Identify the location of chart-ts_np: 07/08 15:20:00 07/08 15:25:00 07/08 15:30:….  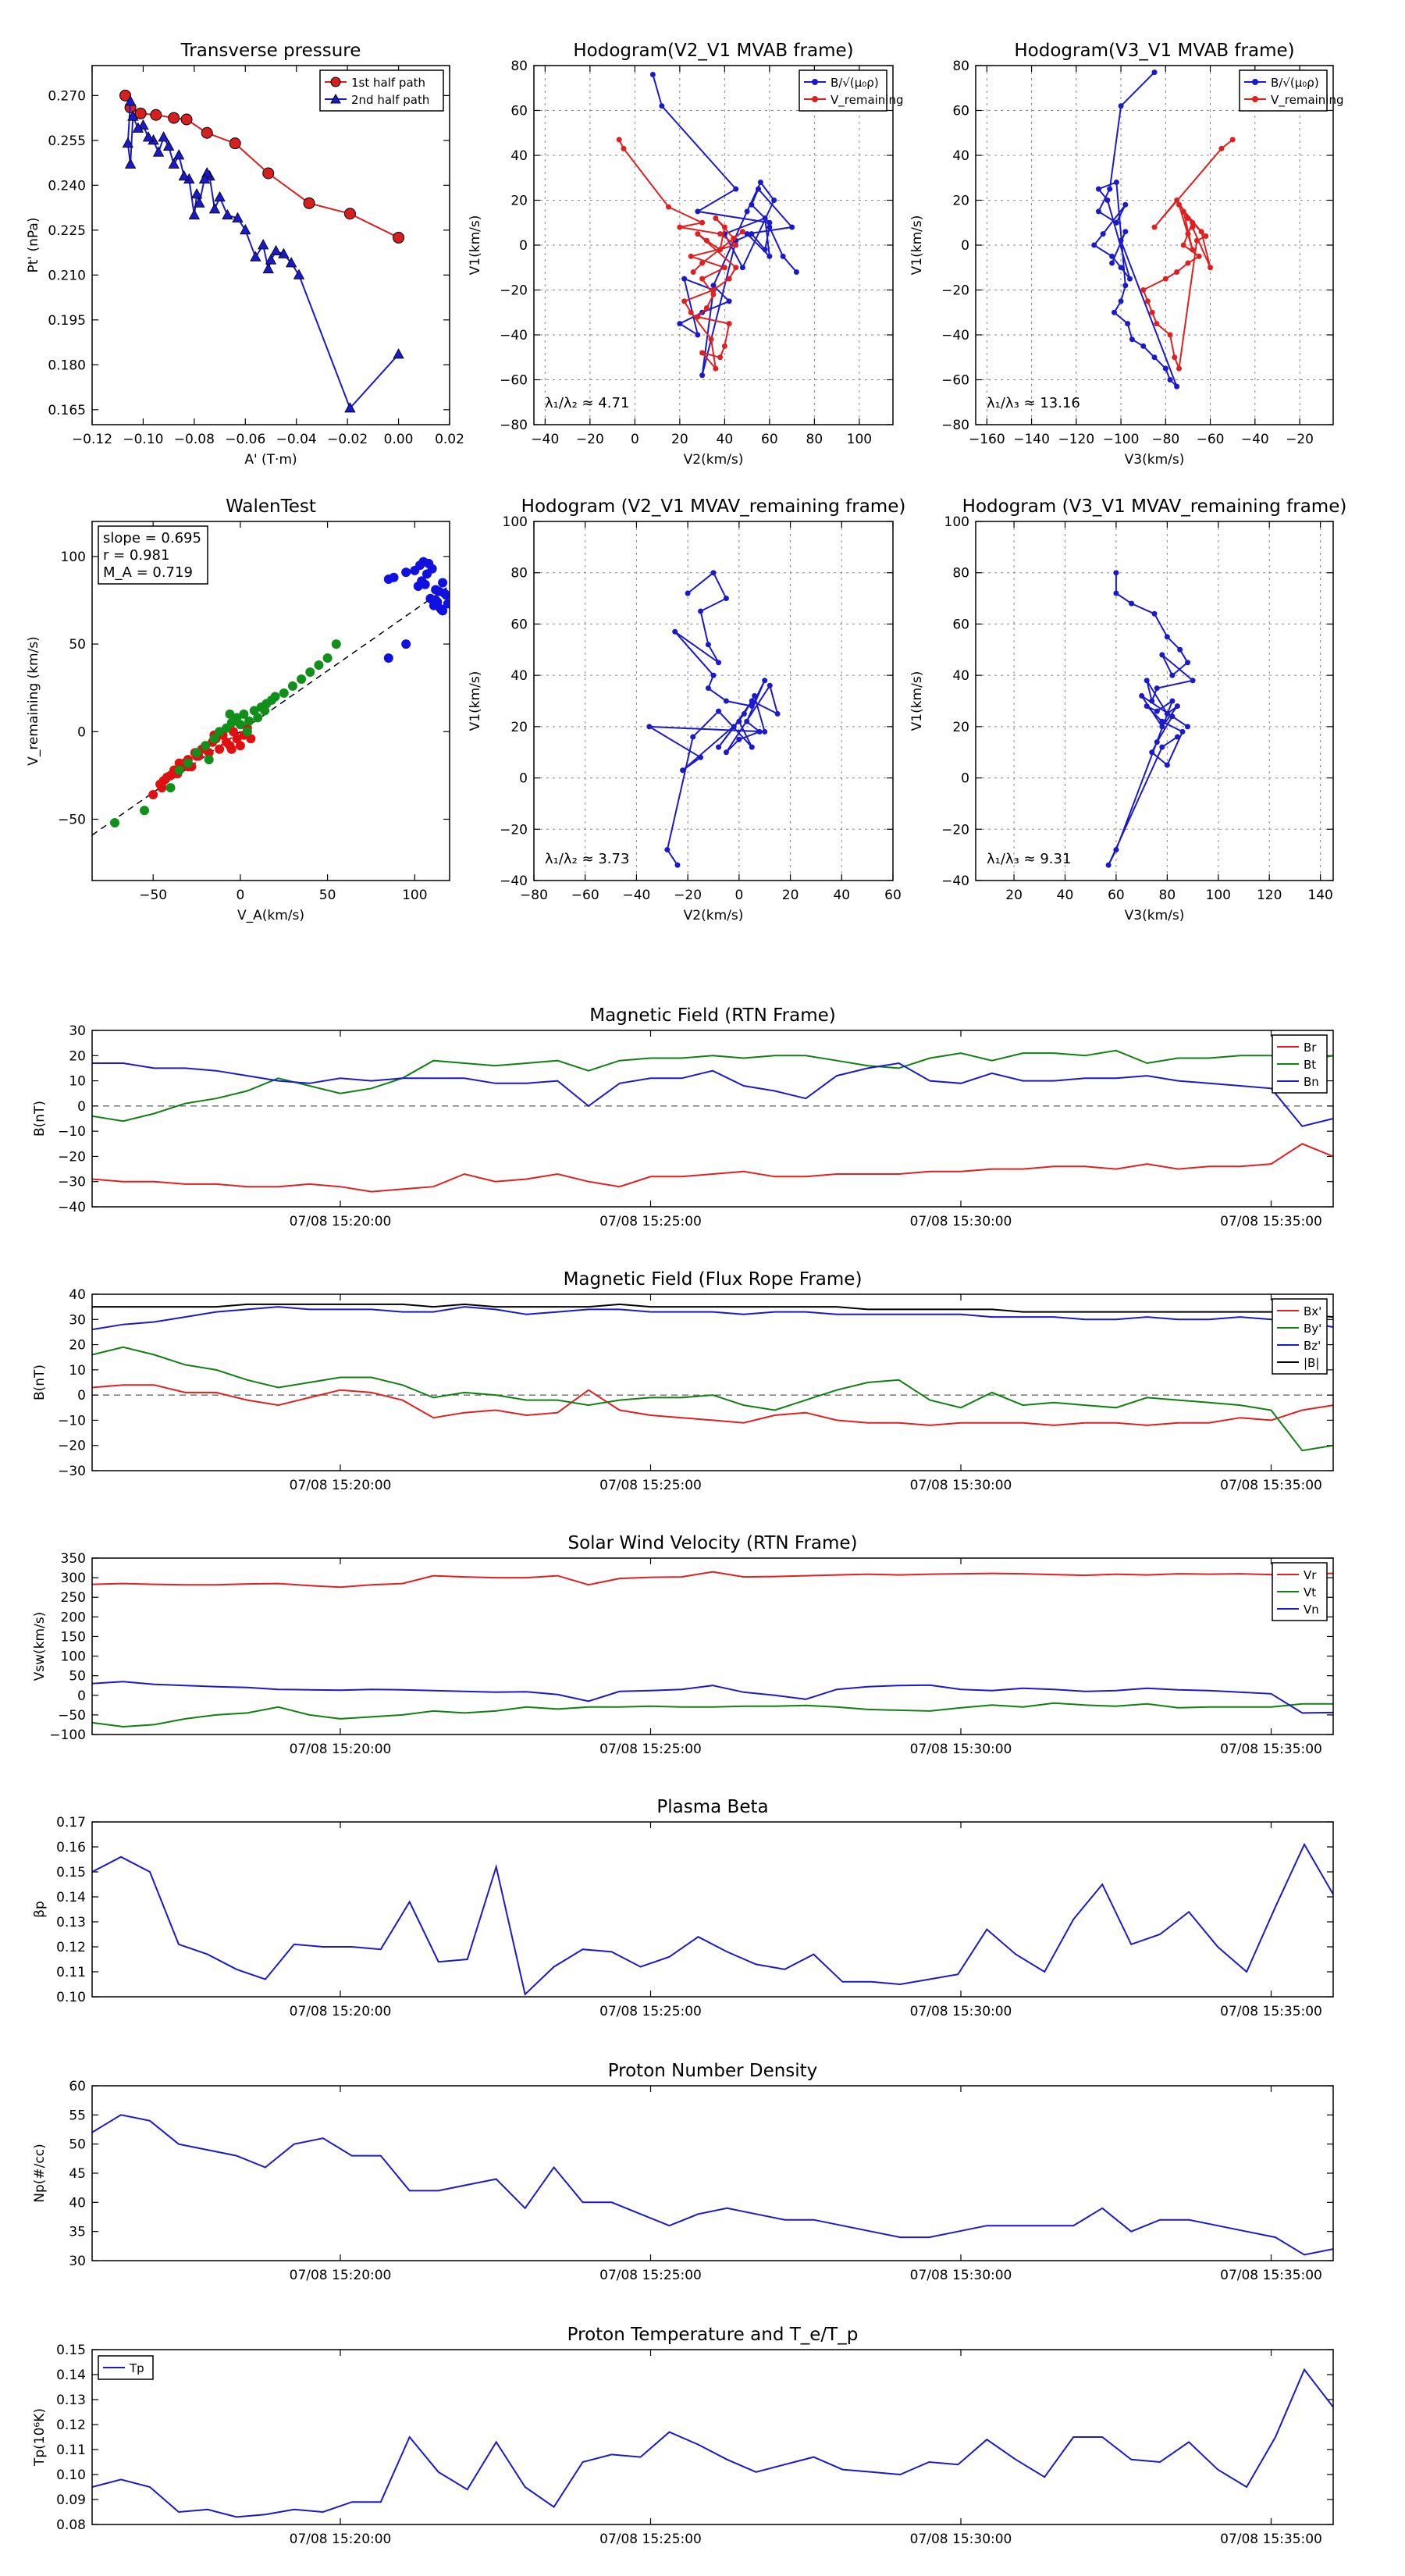
(683, 2172).